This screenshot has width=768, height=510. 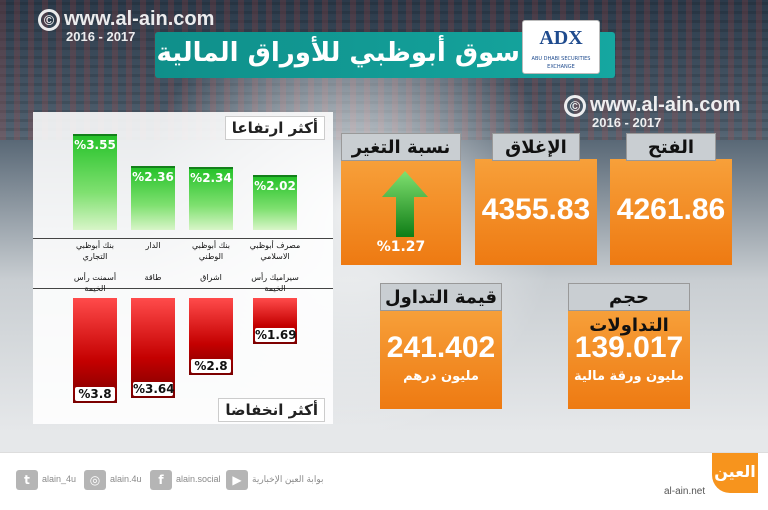 I want to click on twitter-handle: alain_4u, so click(x=59, y=479).